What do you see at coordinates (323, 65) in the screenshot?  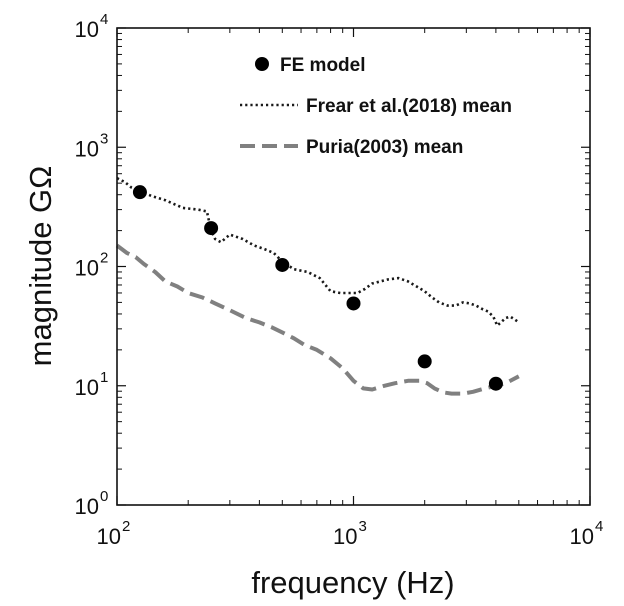 I see `legend-label: FE model` at bounding box center [323, 65].